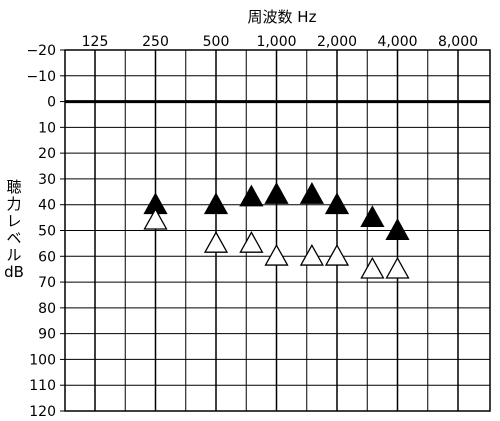 The image size is (500, 421). I want to click on x-tick-label: 2,000, so click(337, 42).